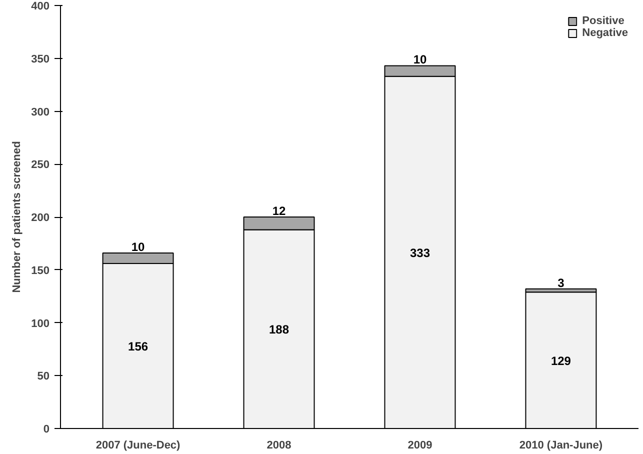 This screenshot has height=454, width=643. What do you see at coordinates (17, 217) in the screenshot?
I see `y-axis-title: Number of patients screened` at bounding box center [17, 217].